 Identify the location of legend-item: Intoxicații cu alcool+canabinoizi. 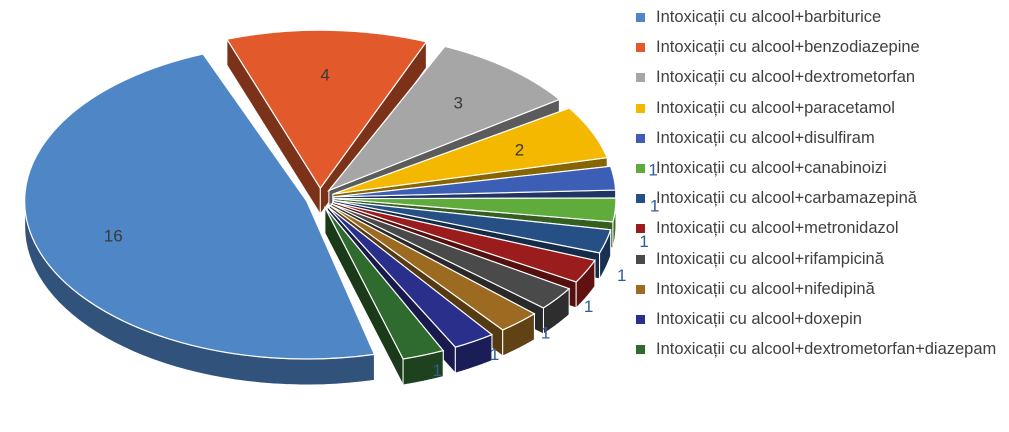
(821, 172).